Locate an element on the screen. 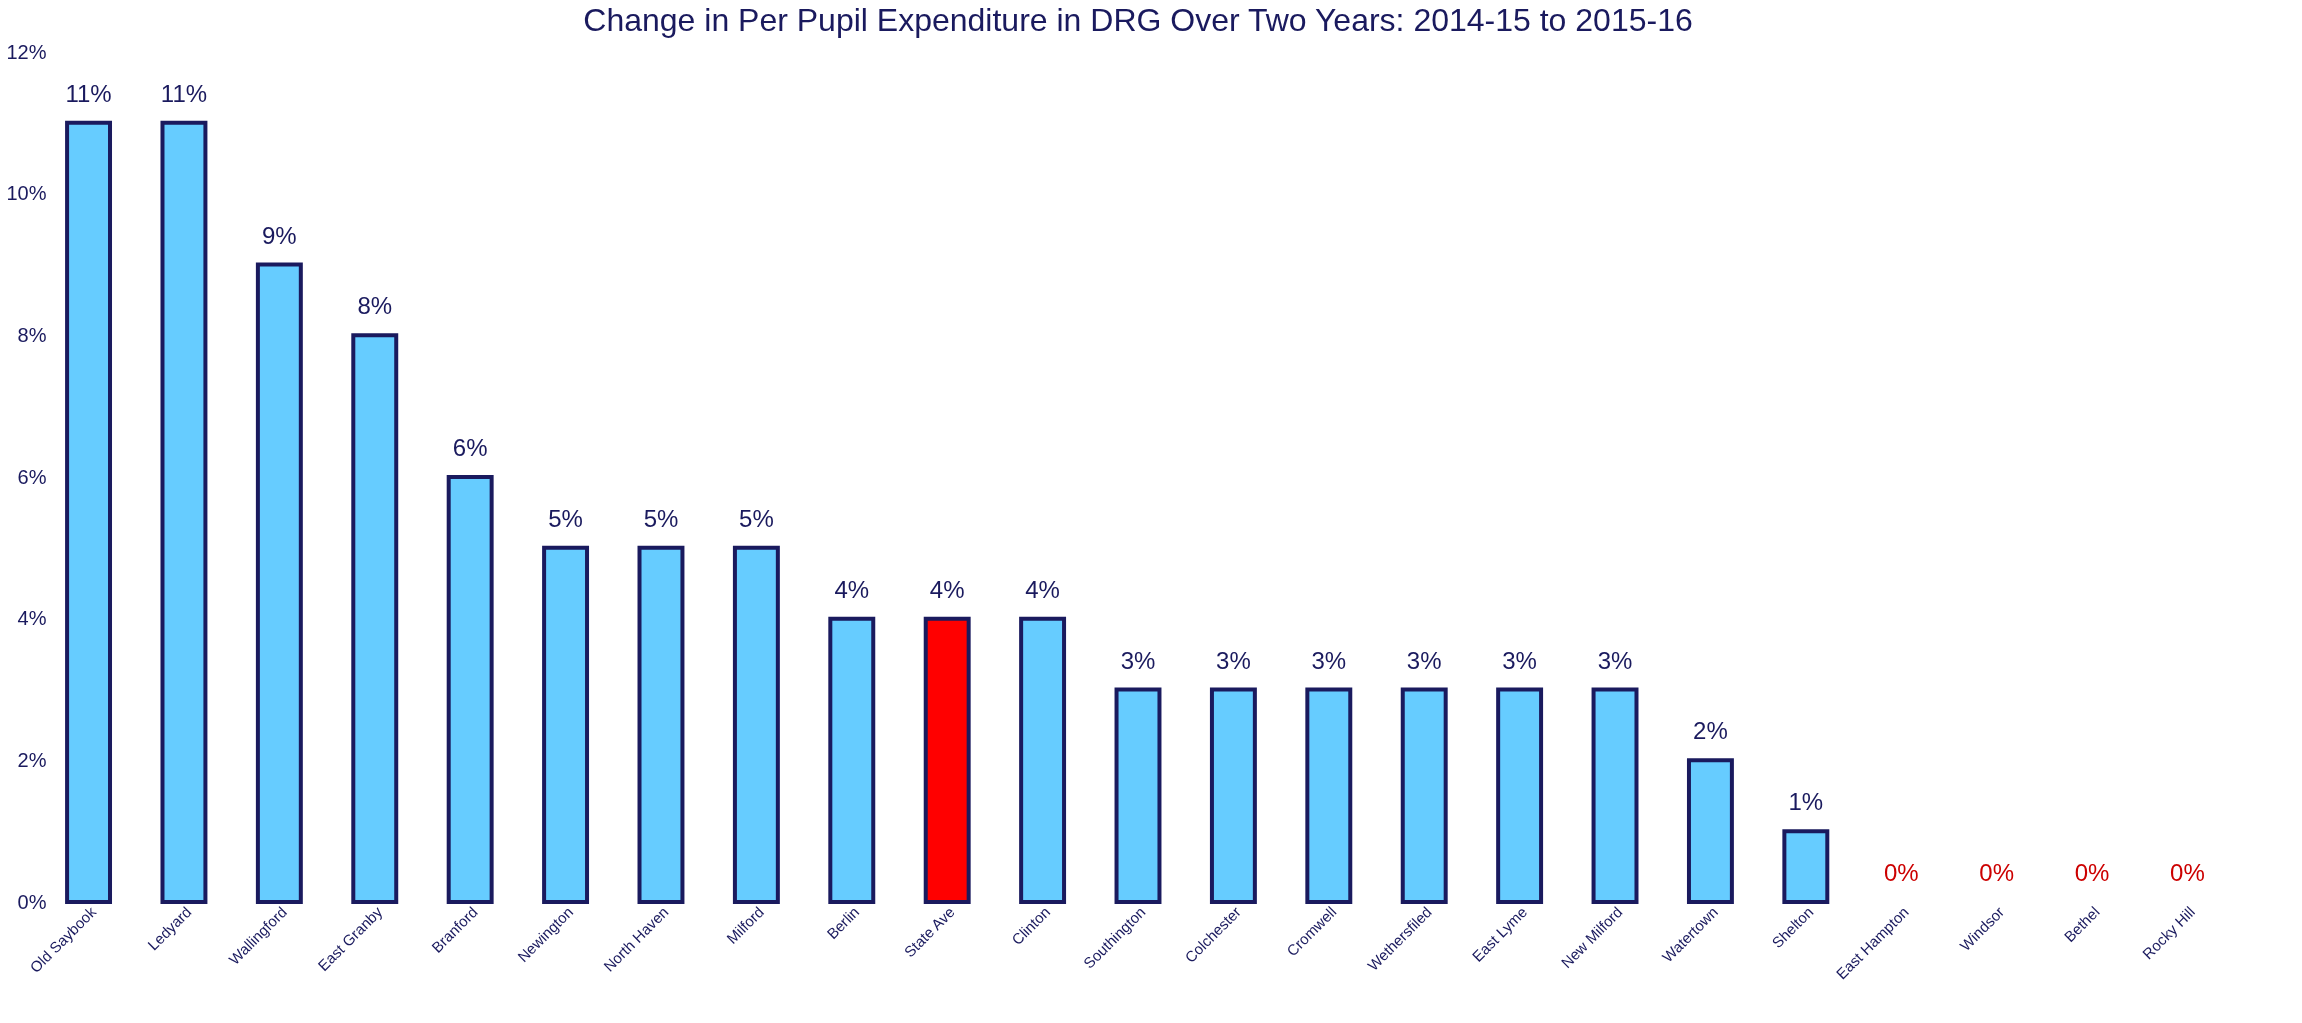  y-tick-label: 8% is located at coordinates (32, 334).